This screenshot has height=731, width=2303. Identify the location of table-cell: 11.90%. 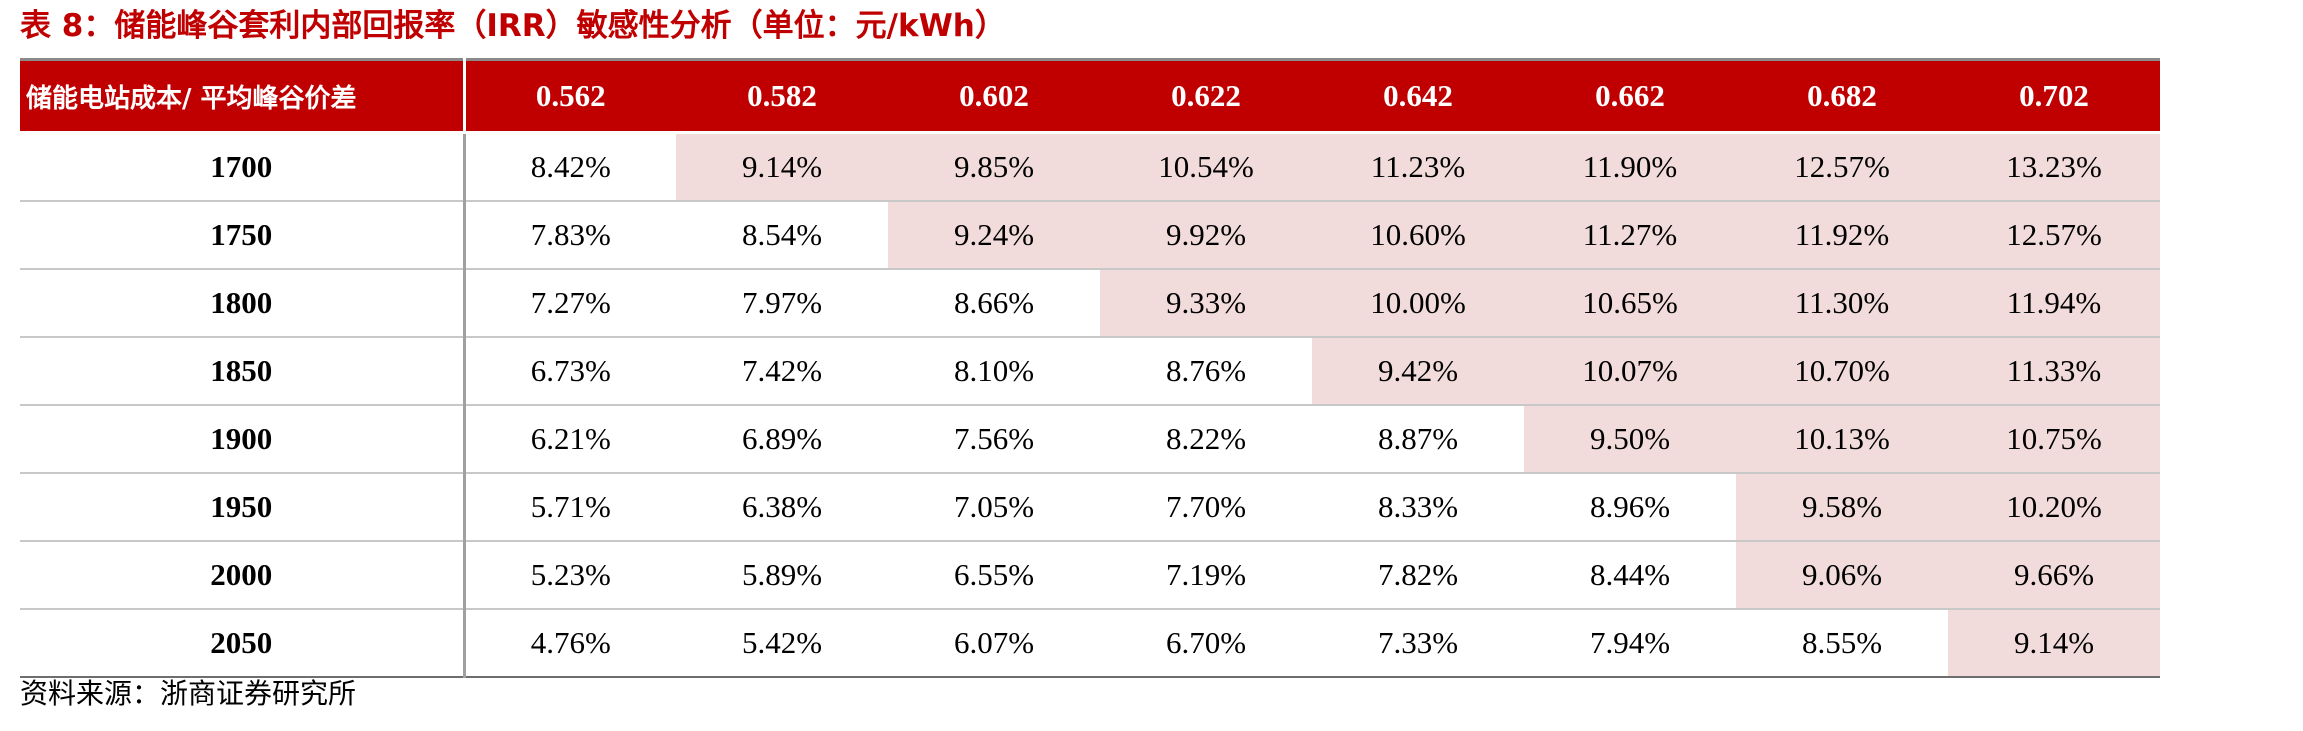
(1630, 167).